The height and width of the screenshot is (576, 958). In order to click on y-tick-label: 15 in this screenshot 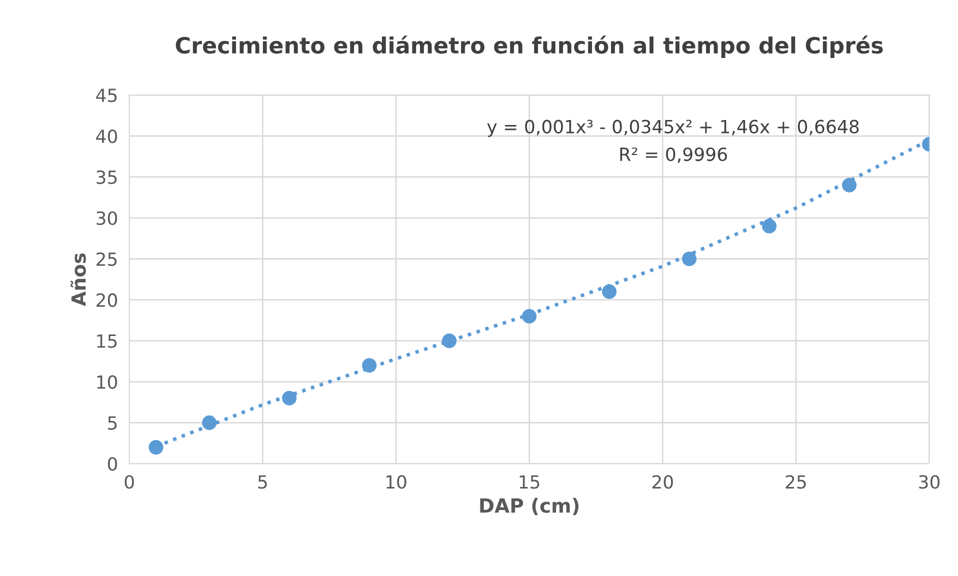, I will do `click(107, 341)`.